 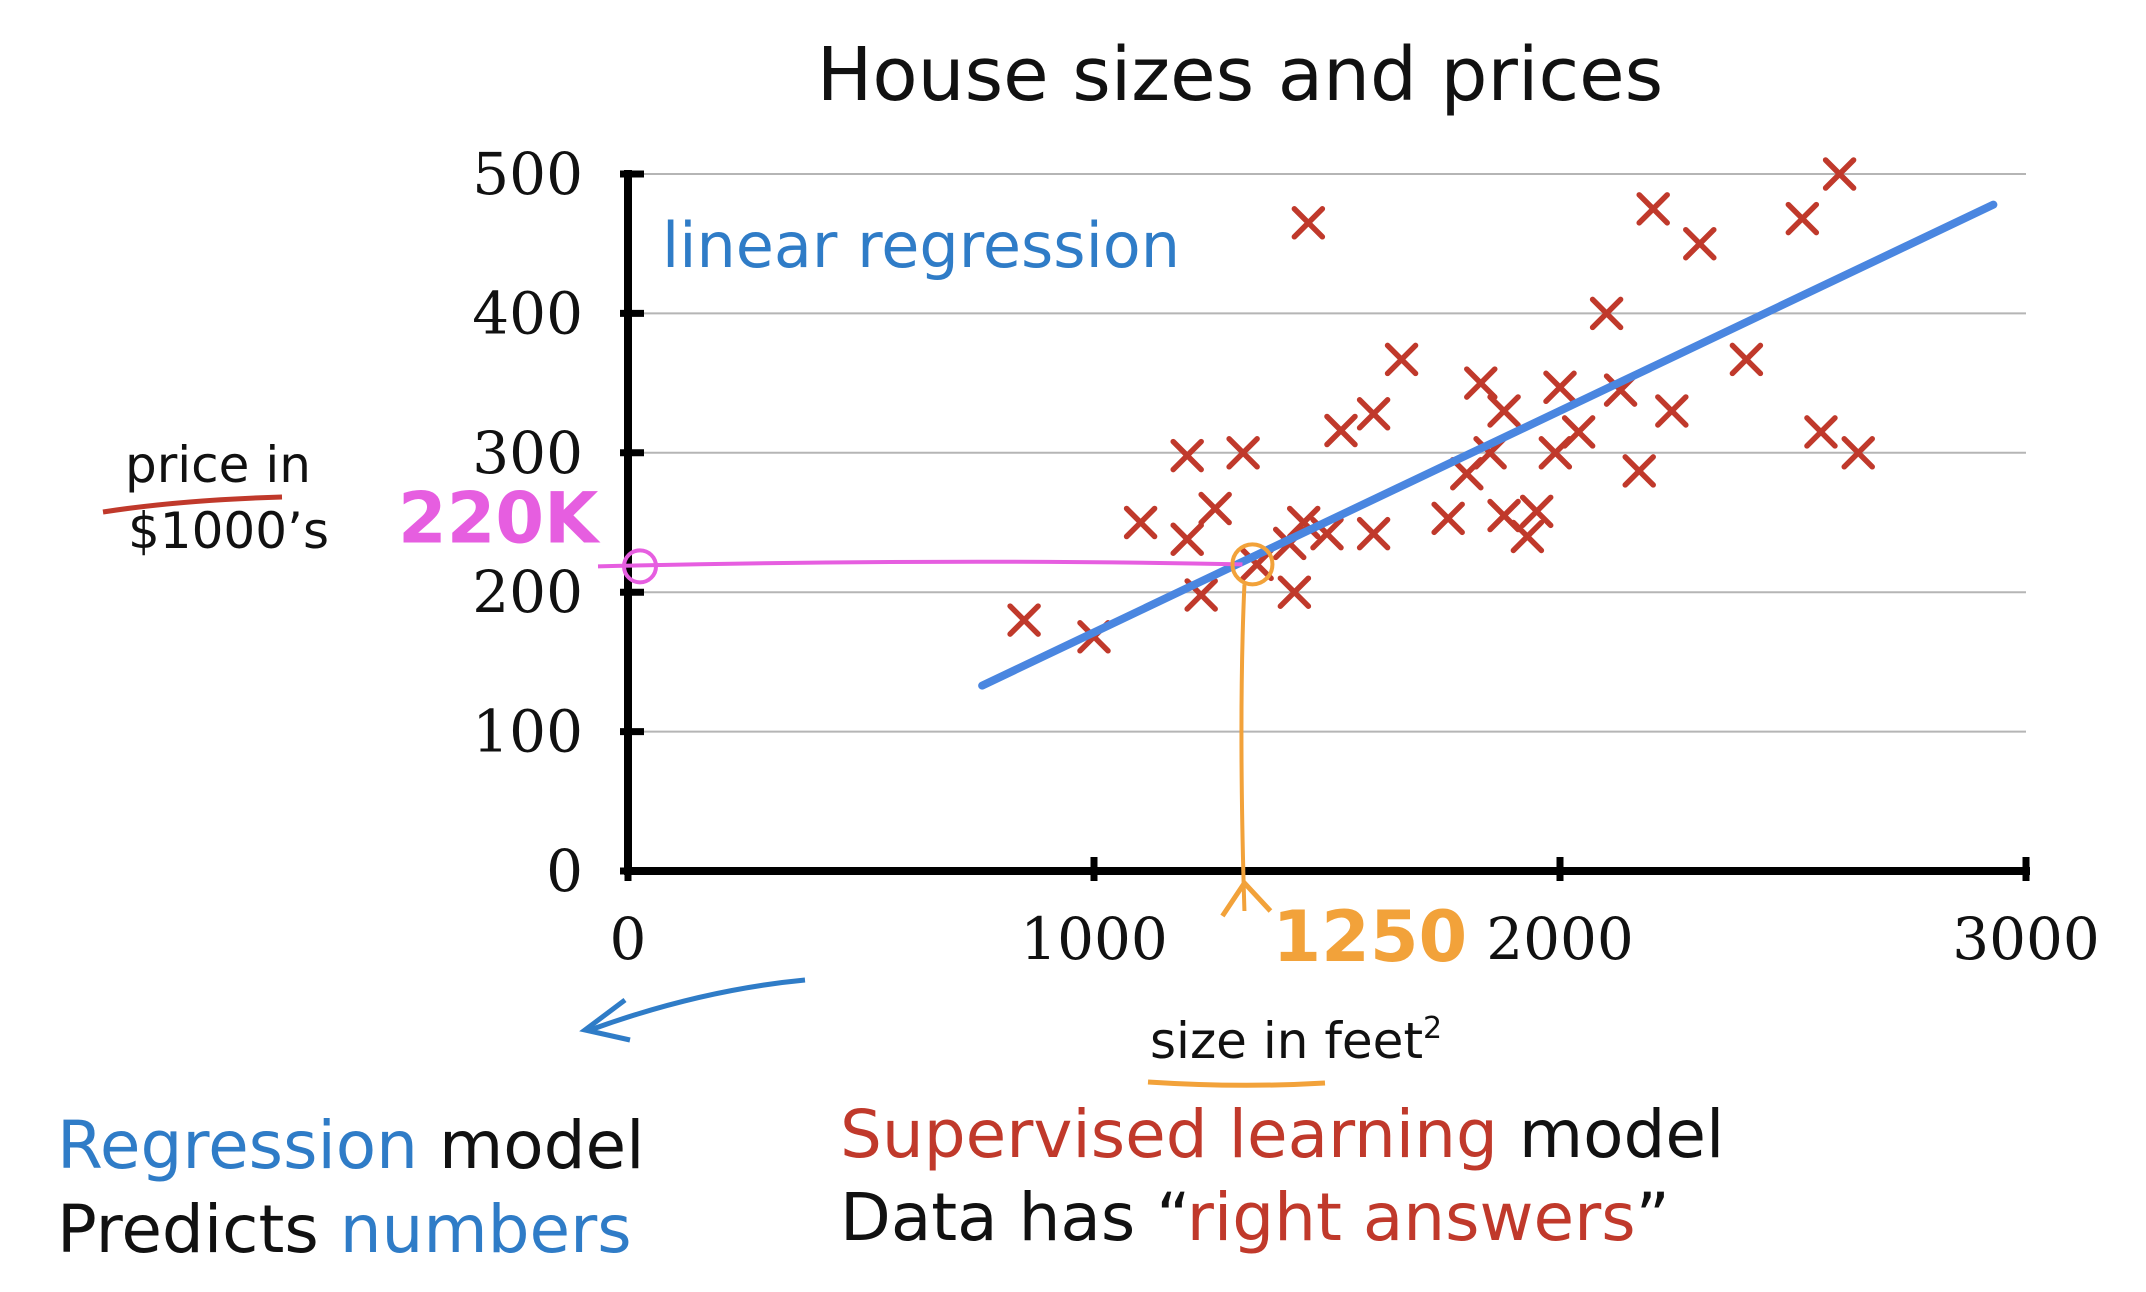 What do you see at coordinates (605, 1020) in the screenshot?
I see `blue-arrow-head-icon` at bounding box center [605, 1020].